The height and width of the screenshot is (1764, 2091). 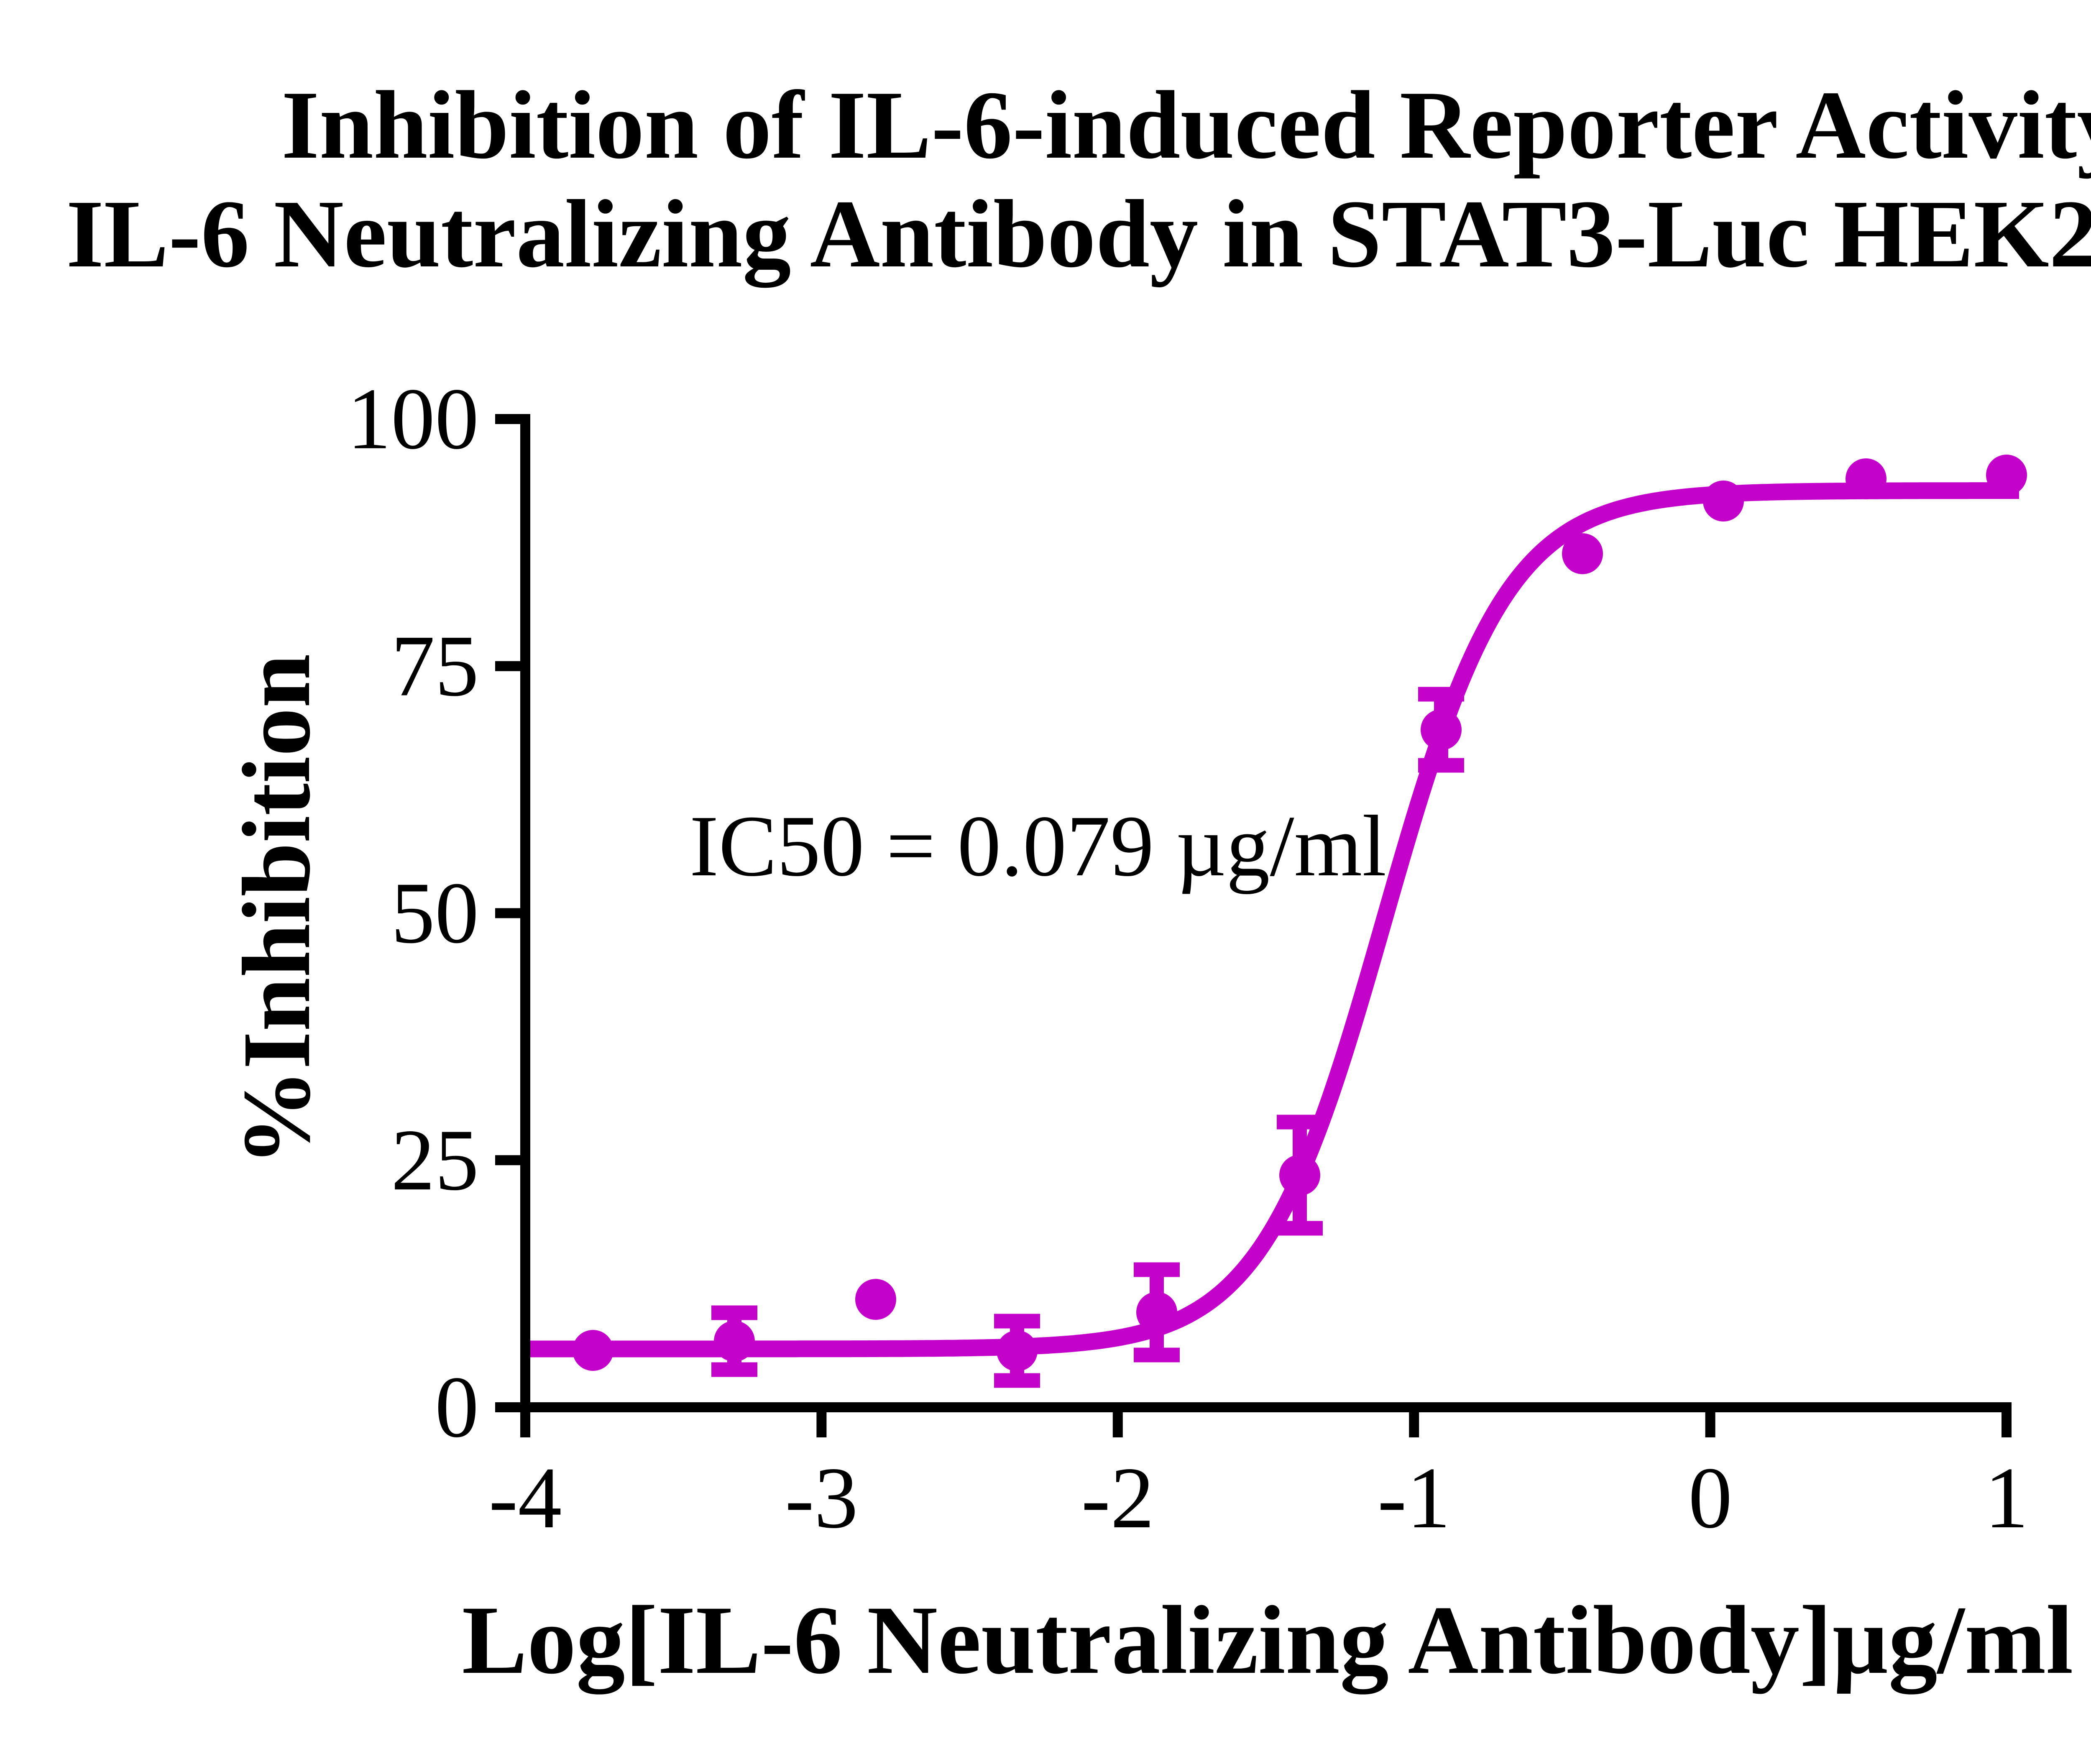 What do you see at coordinates (1267, 1640) in the screenshot?
I see `svg-text:Log[IL-6 Neutralizing Antibody: Log[IL-6 Neutralizing Antibody]µg/ml` at bounding box center [1267, 1640].